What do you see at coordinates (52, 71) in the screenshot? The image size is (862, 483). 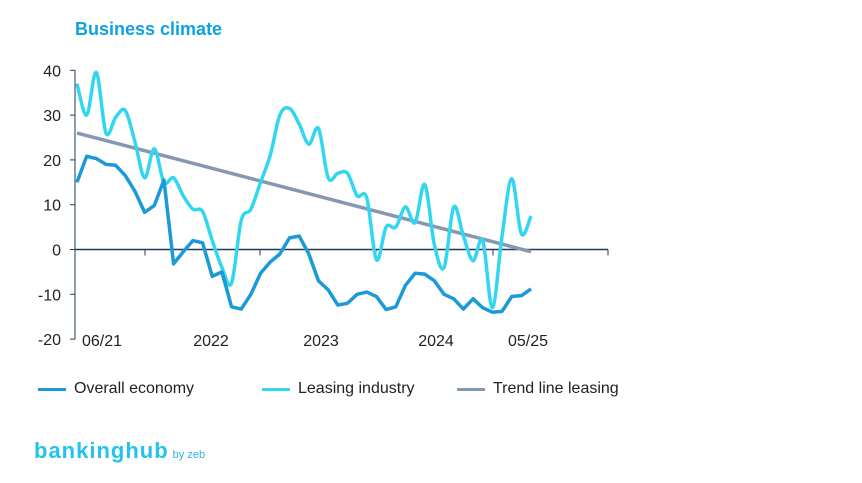 I see `y-tick-label: 40` at bounding box center [52, 71].